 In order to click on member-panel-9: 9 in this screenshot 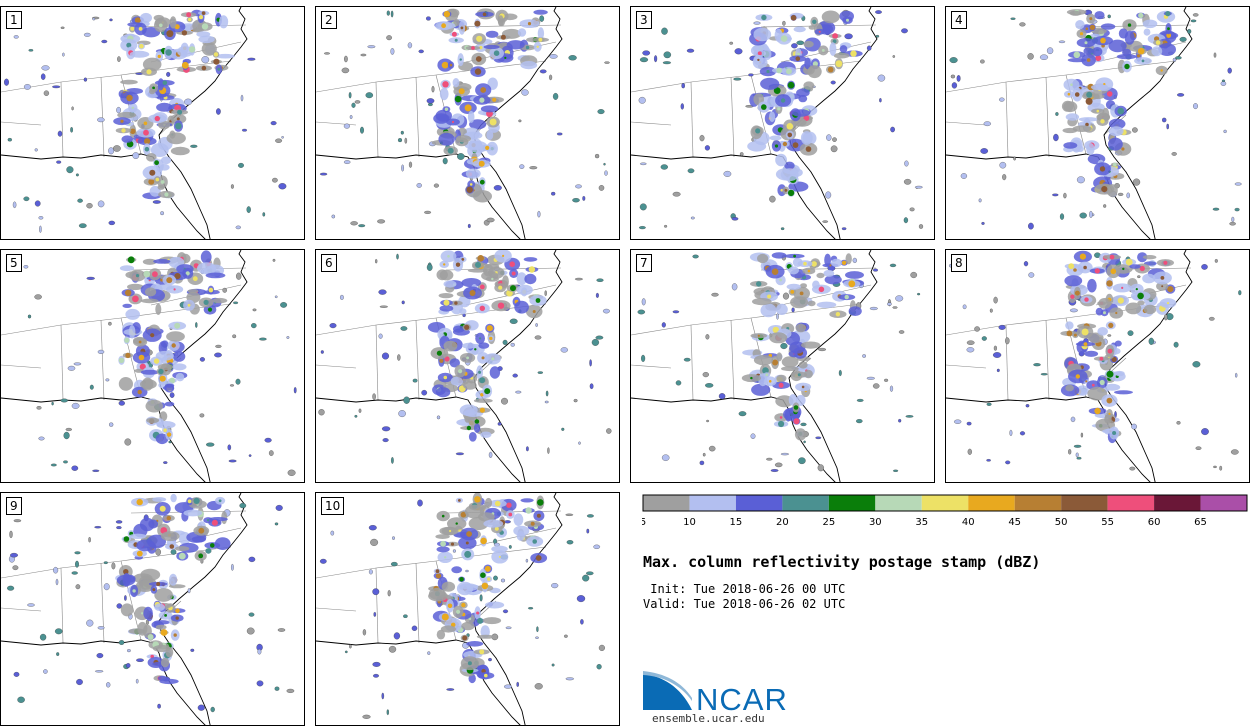, I will do `click(152, 609)`.